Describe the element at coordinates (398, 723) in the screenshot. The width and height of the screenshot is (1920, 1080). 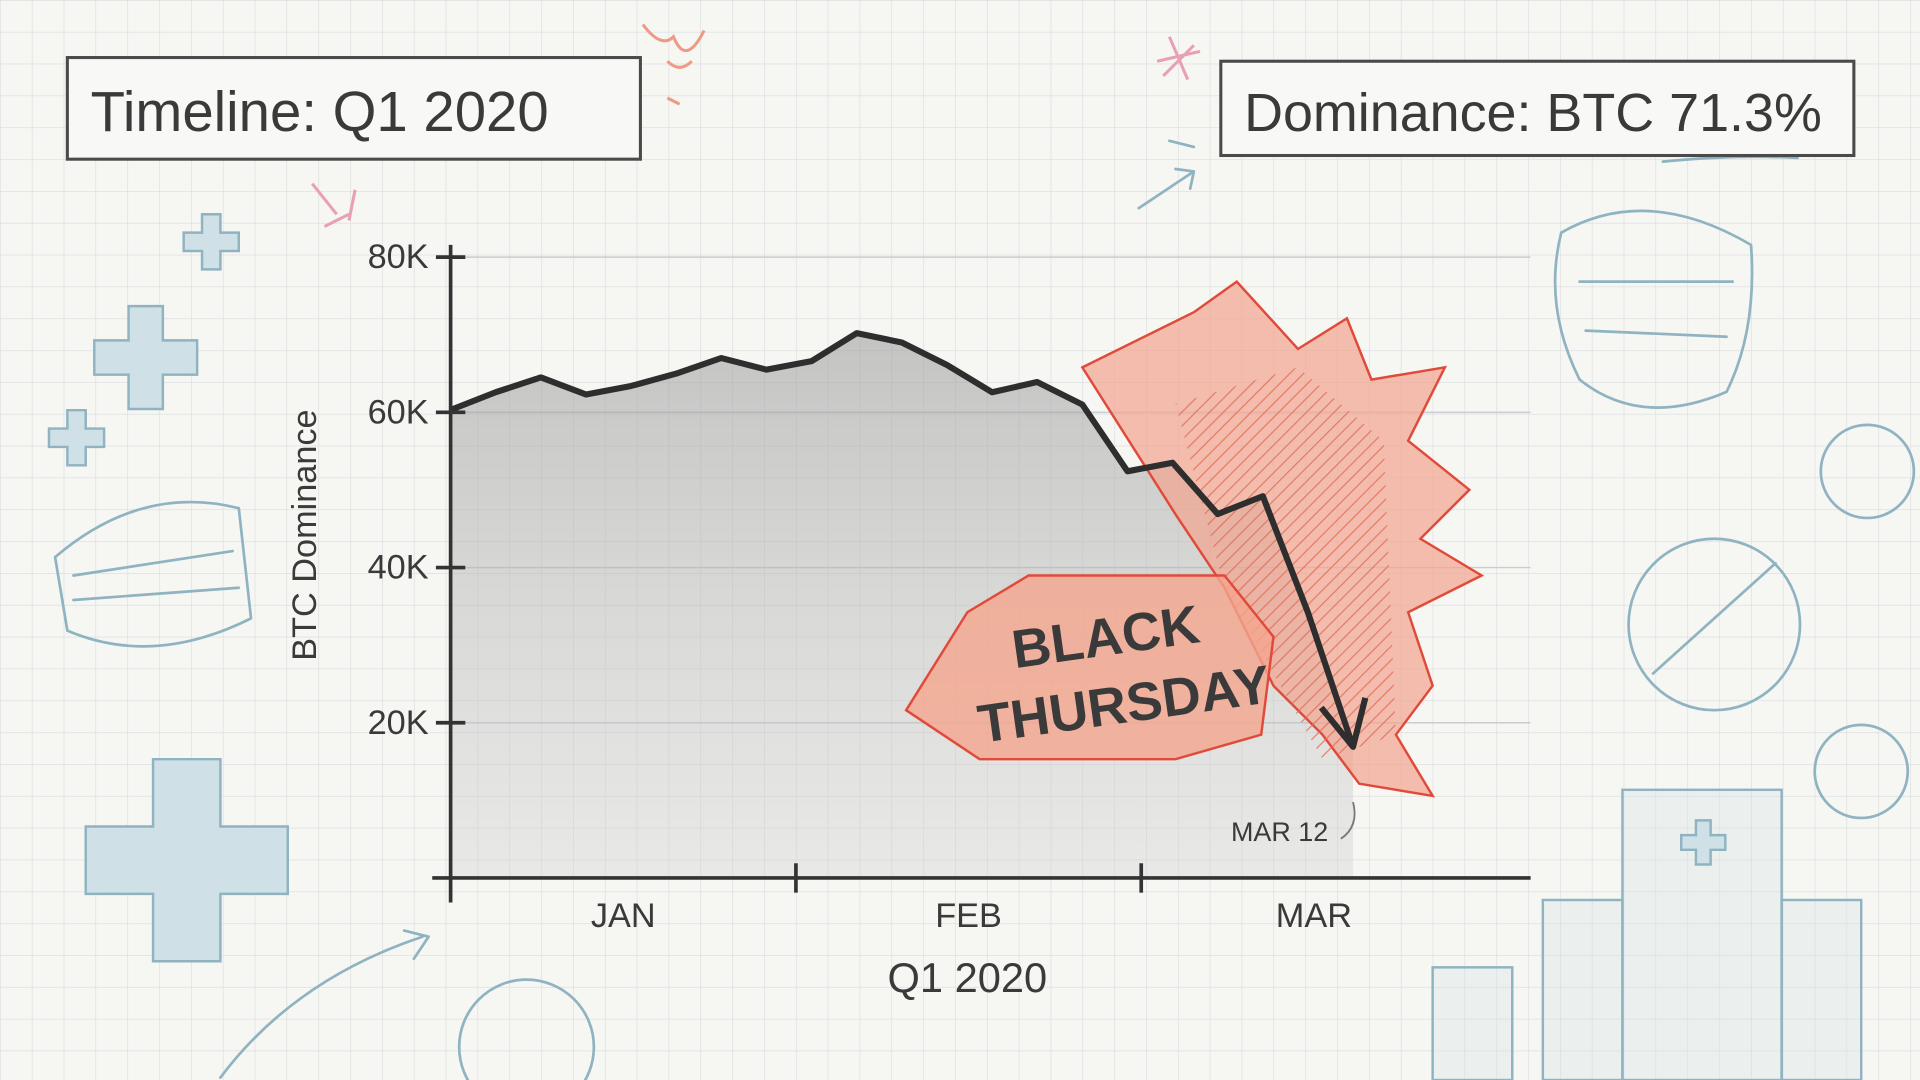
I see `y-tick-label: 20K` at that location.